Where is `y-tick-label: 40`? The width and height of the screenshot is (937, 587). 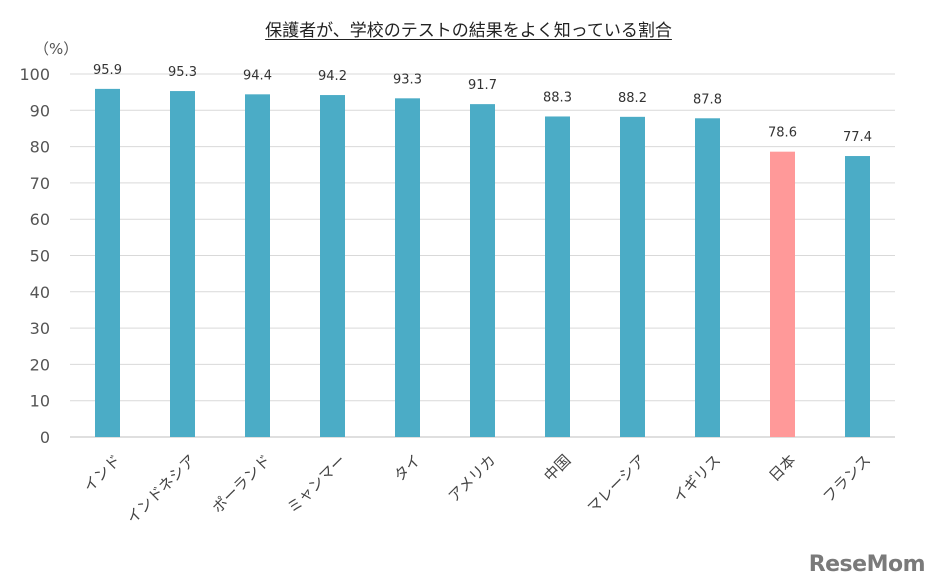
y-tick-label: 40 is located at coordinates (40, 292).